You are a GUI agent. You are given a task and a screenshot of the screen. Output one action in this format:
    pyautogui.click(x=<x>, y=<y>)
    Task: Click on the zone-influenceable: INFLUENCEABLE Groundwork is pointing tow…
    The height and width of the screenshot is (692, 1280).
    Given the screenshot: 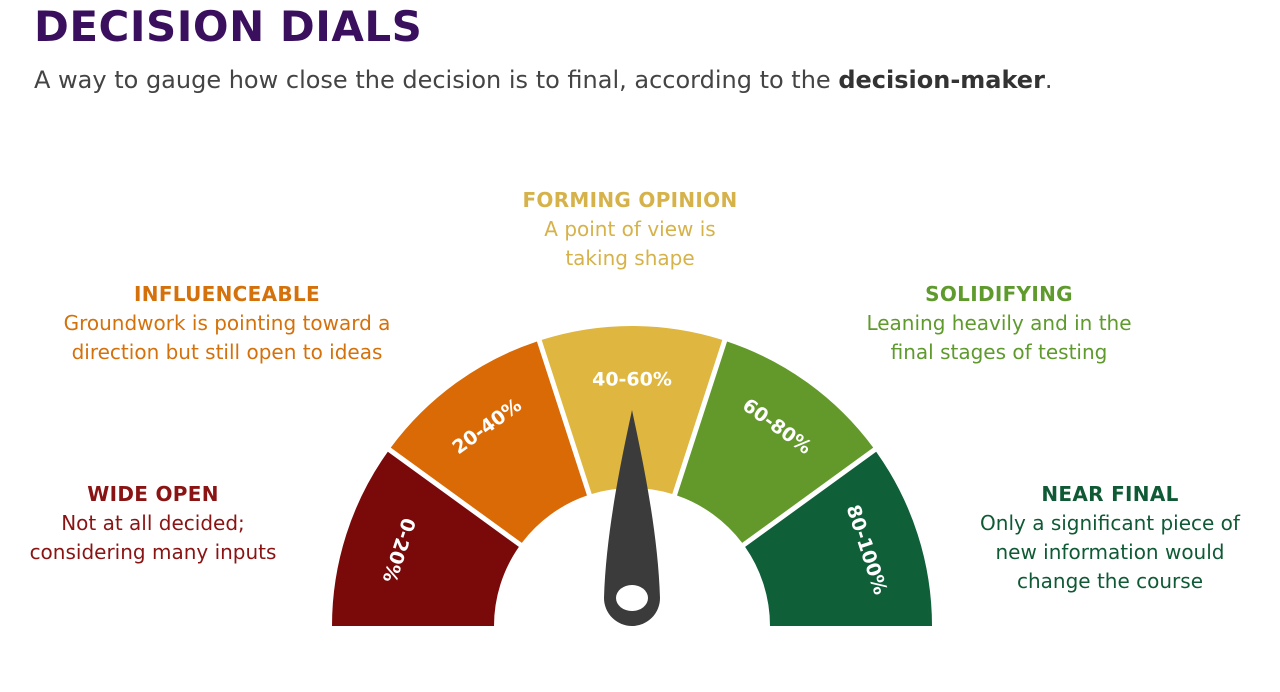 What is the action you would take?
    pyautogui.click(x=227, y=323)
    